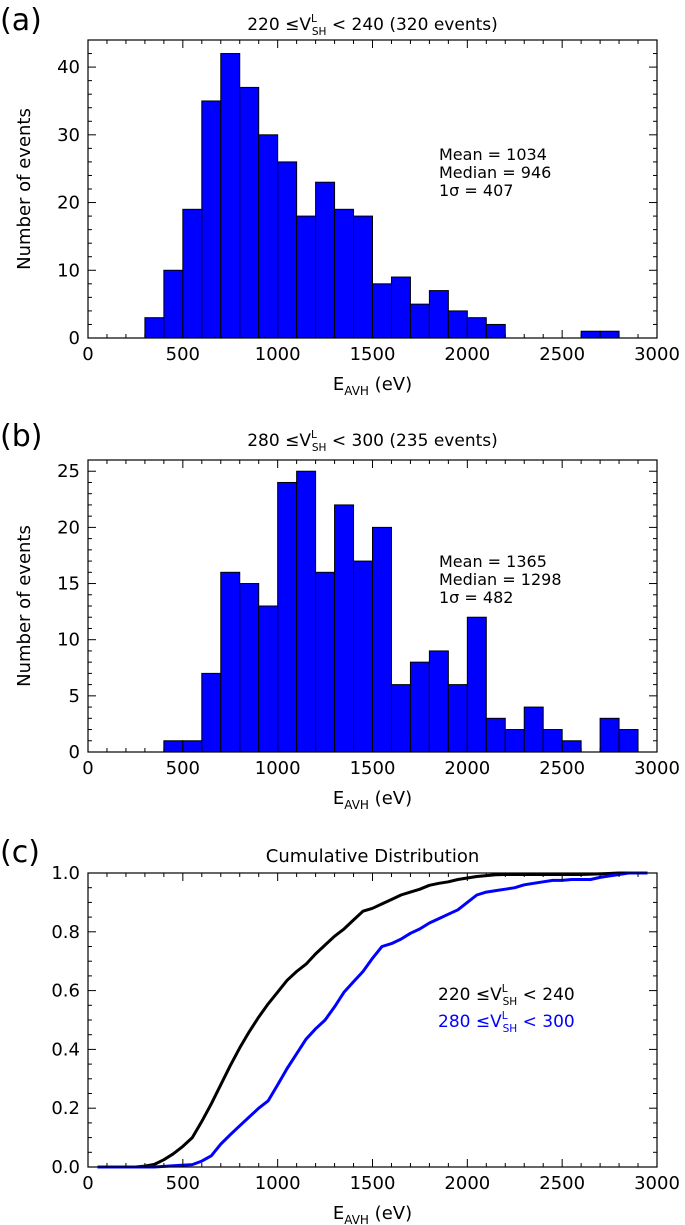 This screenshot has width=685, height=1225. Describe the element at coordinates (68, 527) in the screenshot. I see `y-tick-label: 20` at that location.